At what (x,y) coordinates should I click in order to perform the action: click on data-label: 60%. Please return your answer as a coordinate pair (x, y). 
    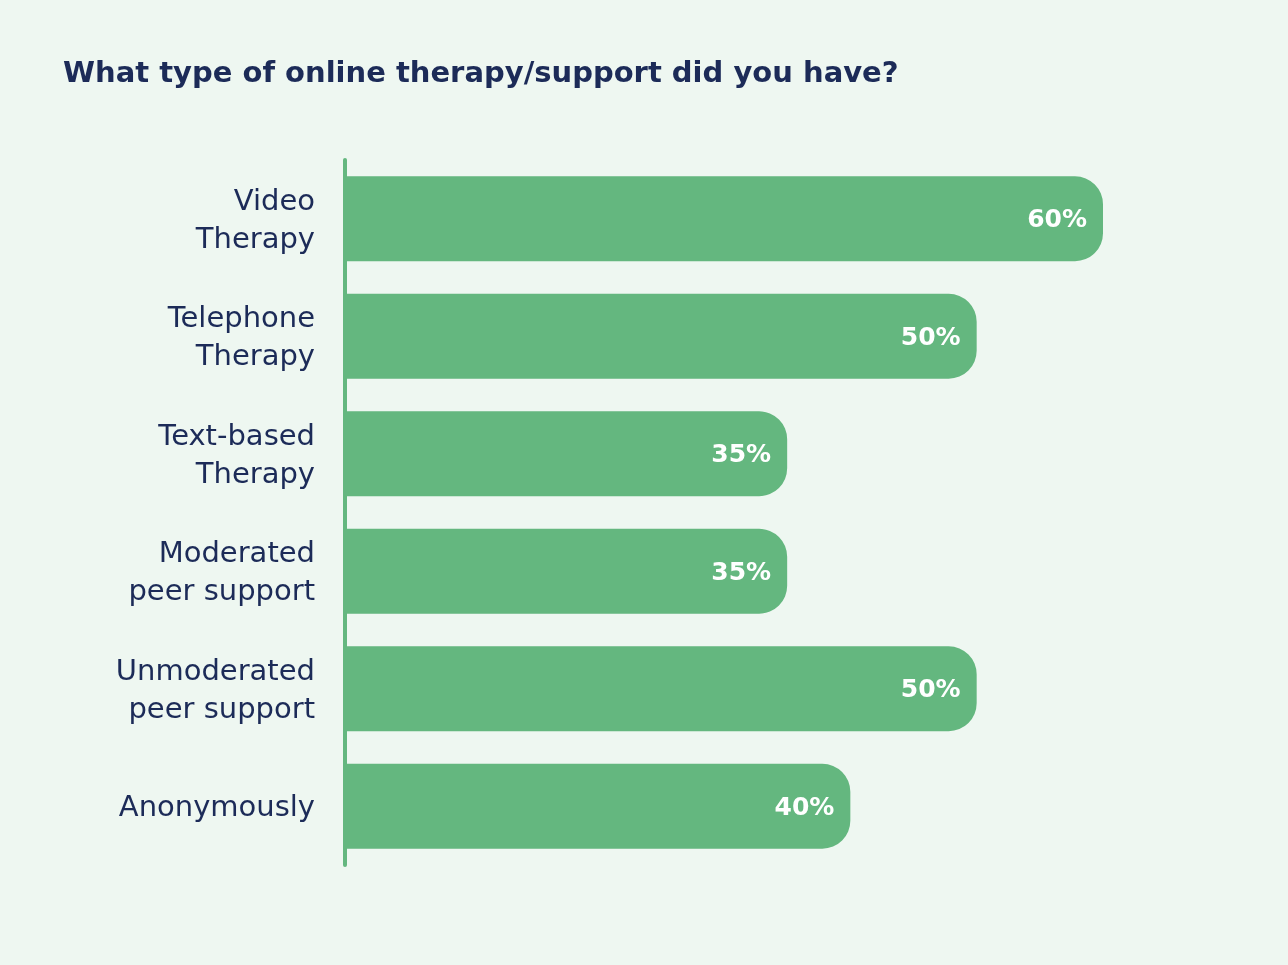
    Looking at the image, I should click on (1057, 219).